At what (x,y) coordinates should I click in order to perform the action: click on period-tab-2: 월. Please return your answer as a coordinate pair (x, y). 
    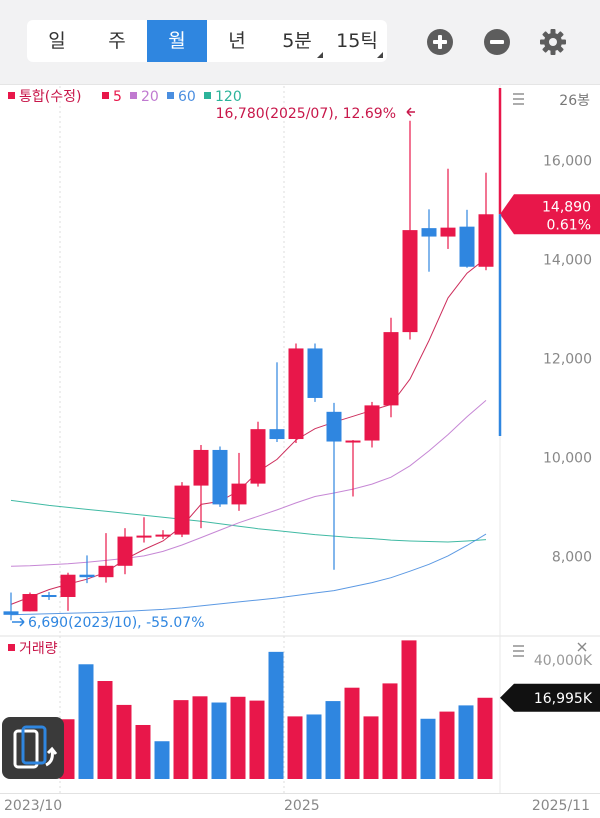
    Looking at the image, I should click on (177, 41).